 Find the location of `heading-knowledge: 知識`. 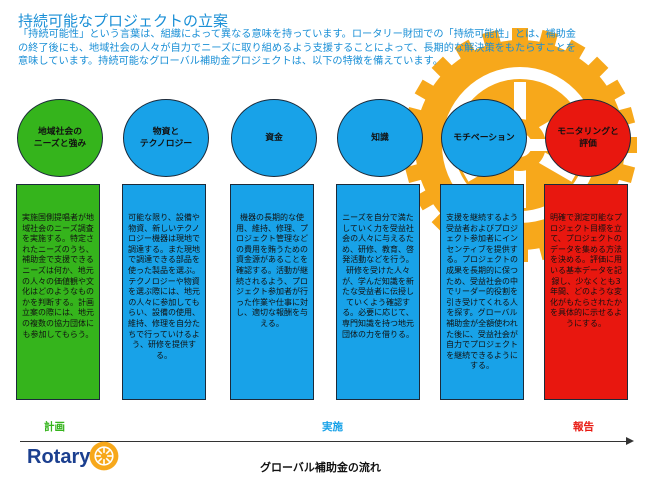

heading-knowledge: 知識 is located at coordinates (380, 138).